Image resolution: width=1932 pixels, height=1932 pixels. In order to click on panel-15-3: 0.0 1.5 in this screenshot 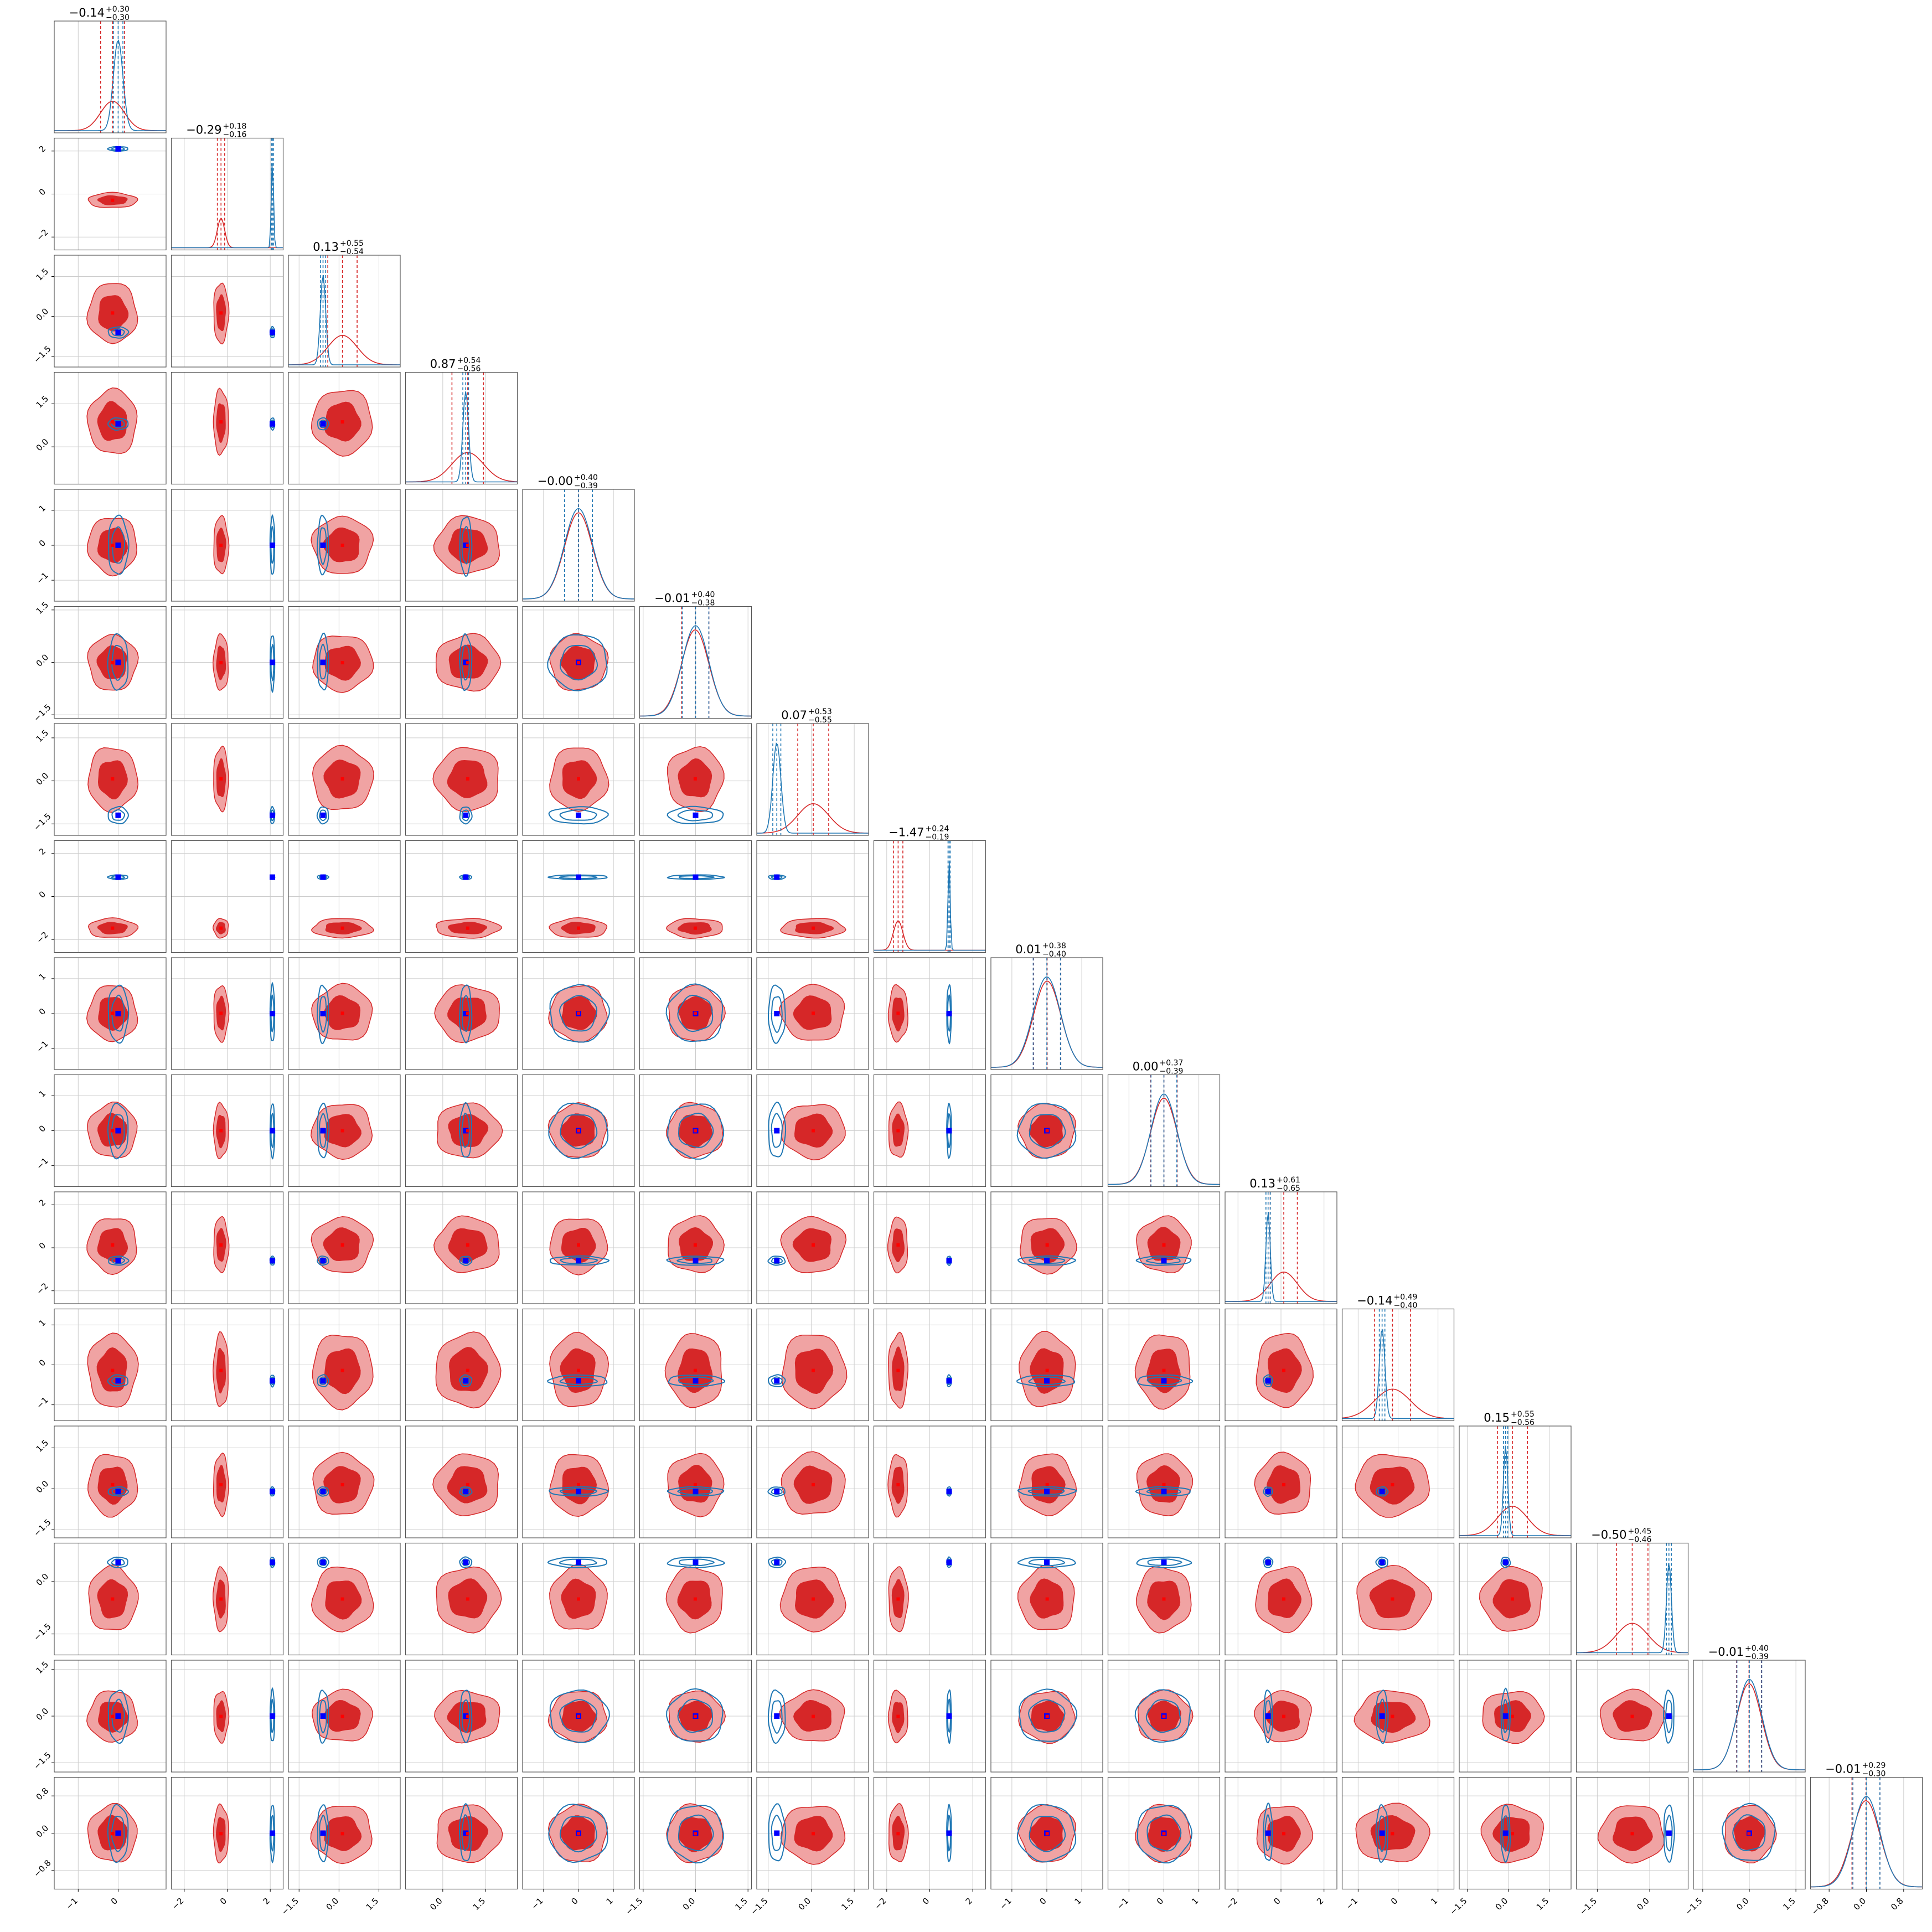, I will do `click(461, 1844)`.